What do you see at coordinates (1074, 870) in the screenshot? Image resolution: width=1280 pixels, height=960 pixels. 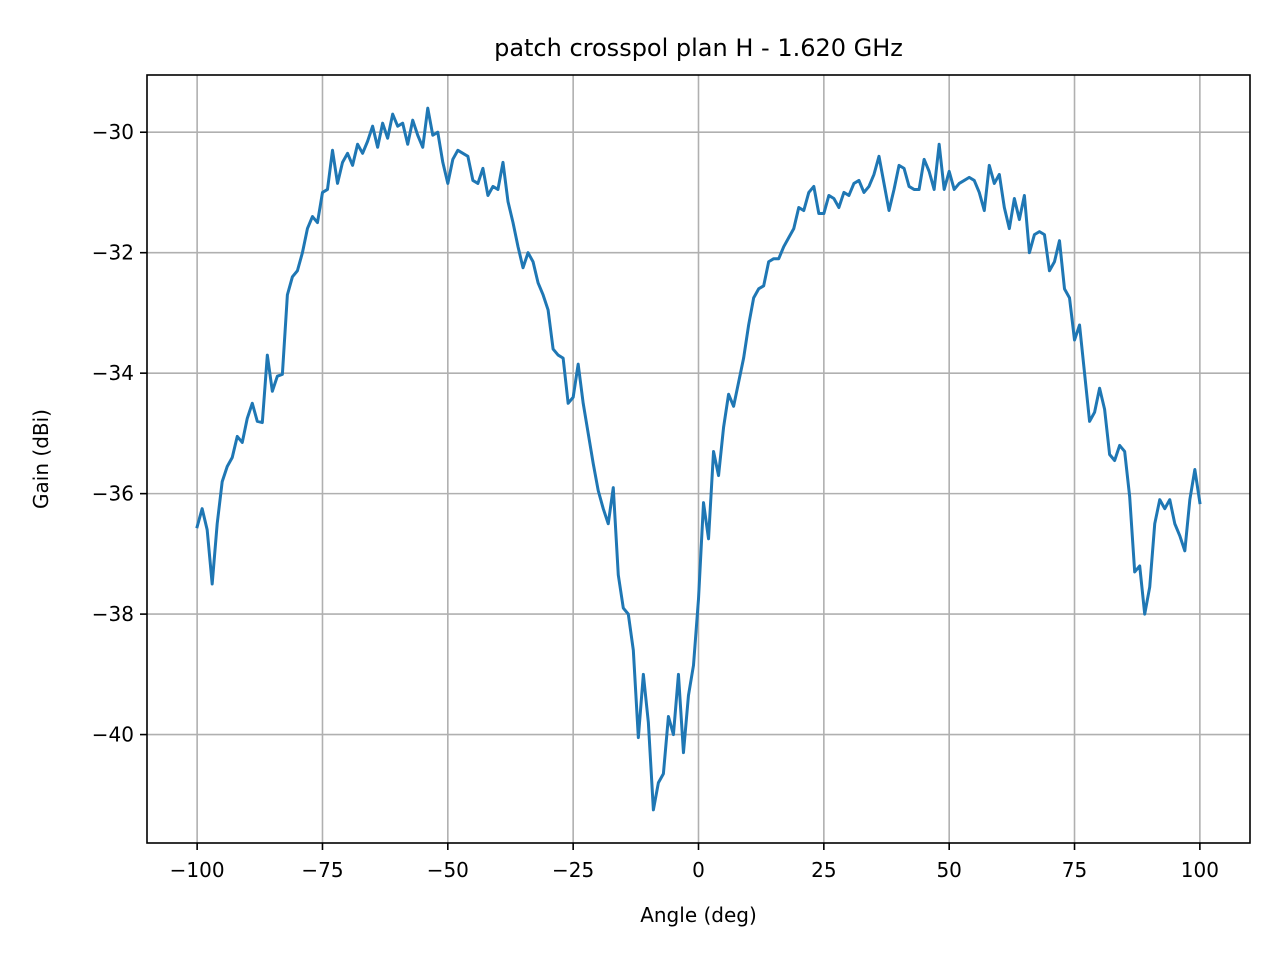 I see `x-tick-label: 75` at bounding box center [1074, 870].